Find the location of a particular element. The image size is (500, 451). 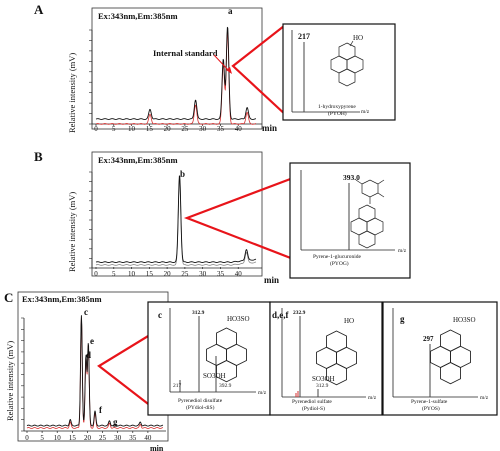

panel-c-inset-1-ms-label-217: 217 is located at coordinates (177, 386).